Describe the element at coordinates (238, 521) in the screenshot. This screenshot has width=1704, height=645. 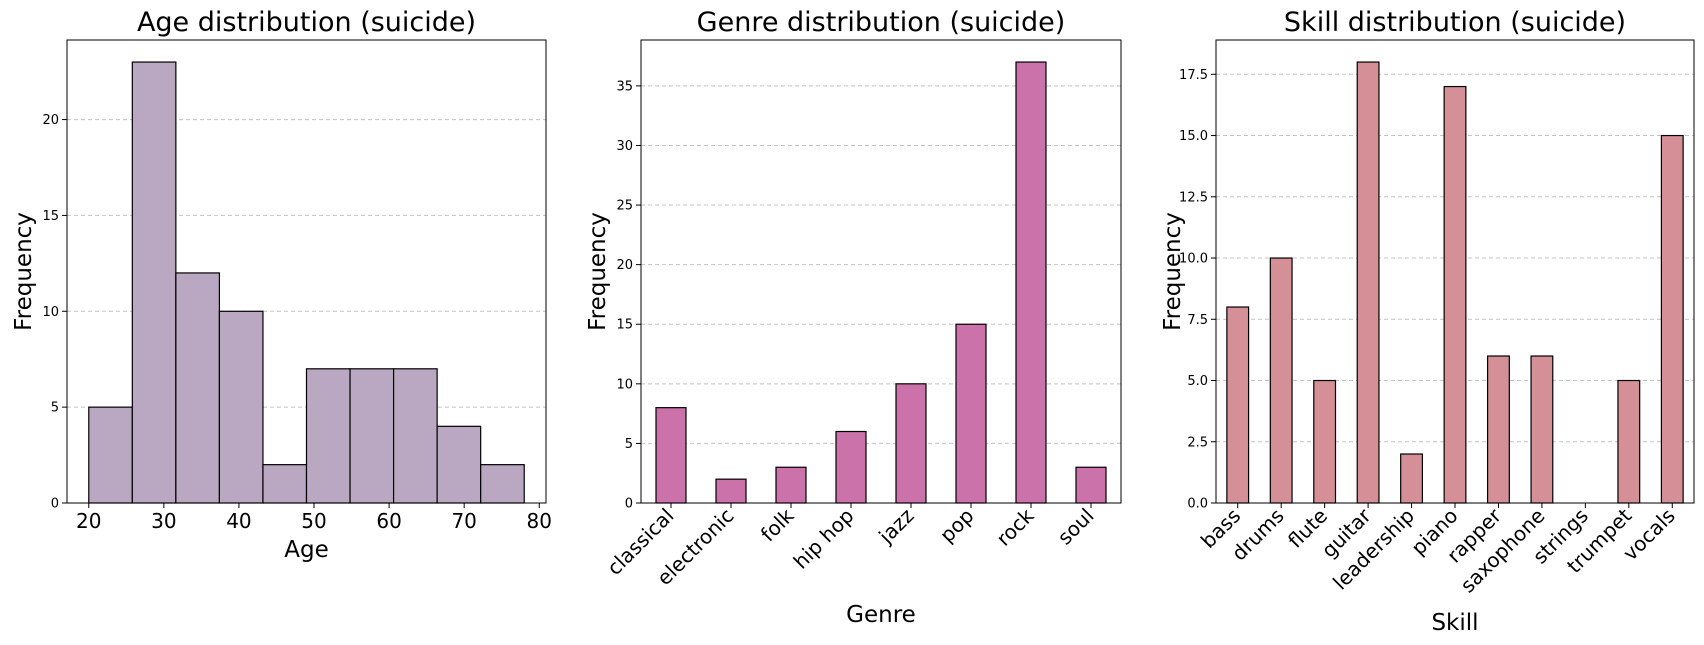
I see `x-tick-label: 40` at that location.